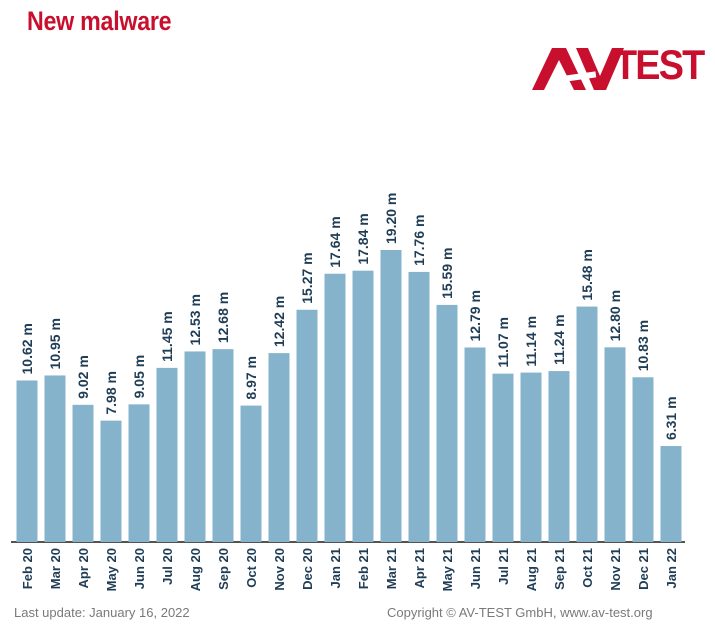 This screenshot has height=627, width=715. I want to click on data-label: 7.98 m, so click(111, 393).